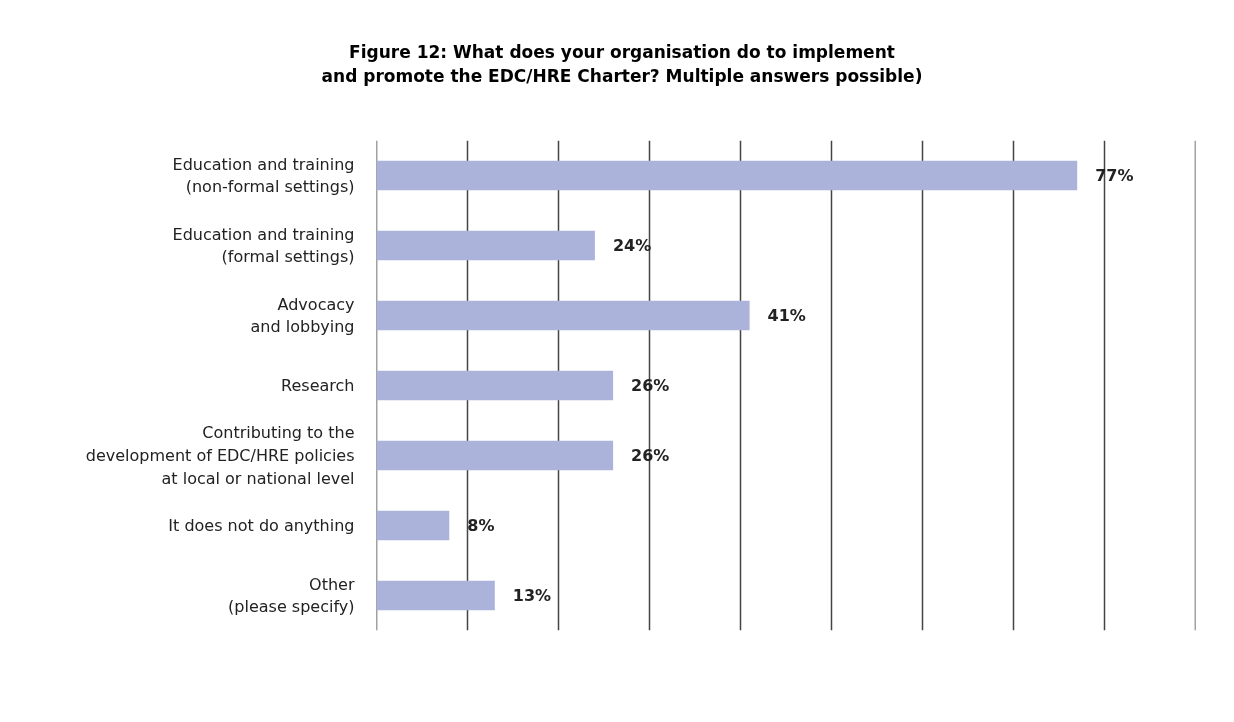 This screenshot has width=1234, height=722. Describe the element at coordinates (318, 385) in the screenshot. I see `y-tick-label: Research` at that location.